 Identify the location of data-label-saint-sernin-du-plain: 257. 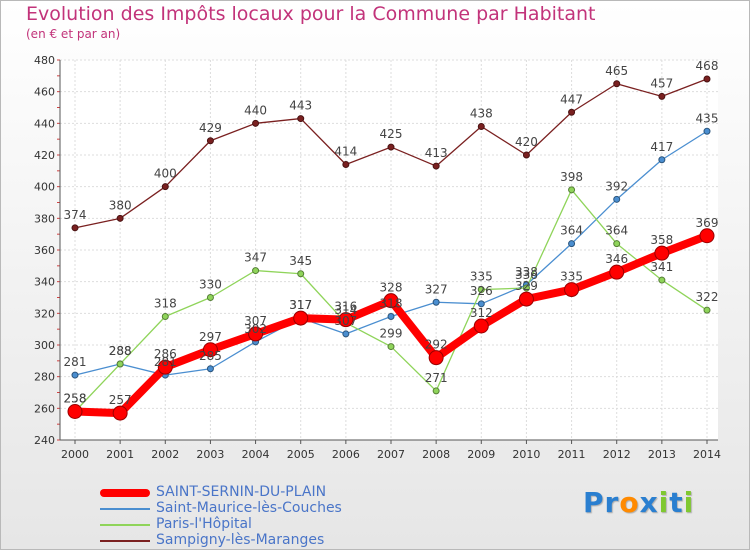
(120, 400).